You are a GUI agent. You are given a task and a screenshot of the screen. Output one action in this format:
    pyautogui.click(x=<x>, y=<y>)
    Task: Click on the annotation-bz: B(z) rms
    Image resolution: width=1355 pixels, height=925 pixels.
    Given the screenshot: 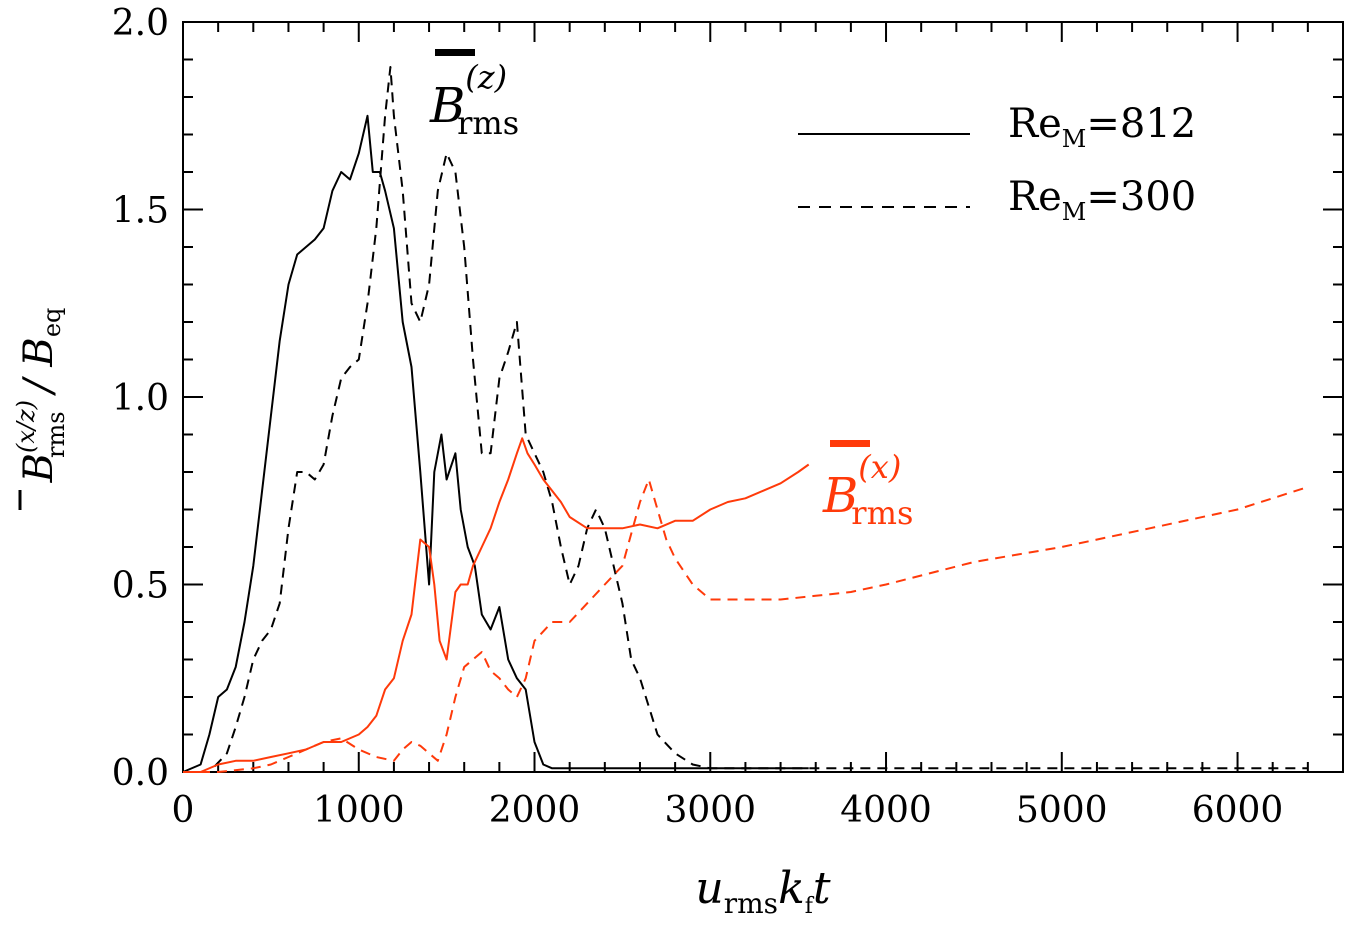 What is the action you would take?
    pyautogui.click(x=474, y=95)
    